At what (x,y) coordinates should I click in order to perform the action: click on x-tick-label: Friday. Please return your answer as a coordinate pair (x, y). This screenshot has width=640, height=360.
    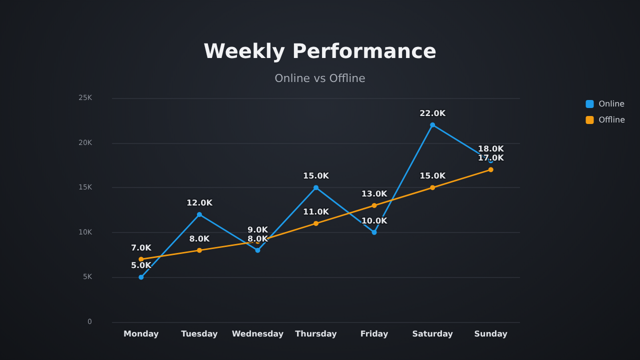
    Looking at the image, I should click on (374, 334).